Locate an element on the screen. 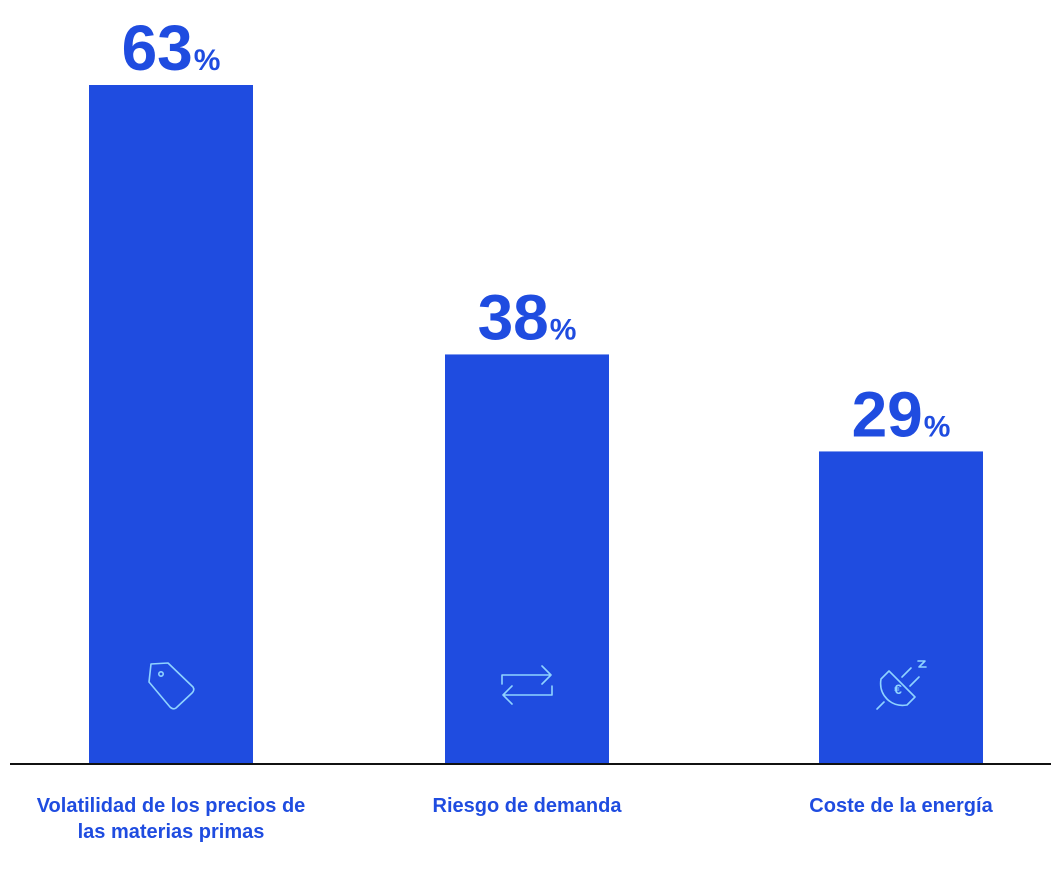  value-label-energy-cost: 29% is located at coordinates (901, 414).